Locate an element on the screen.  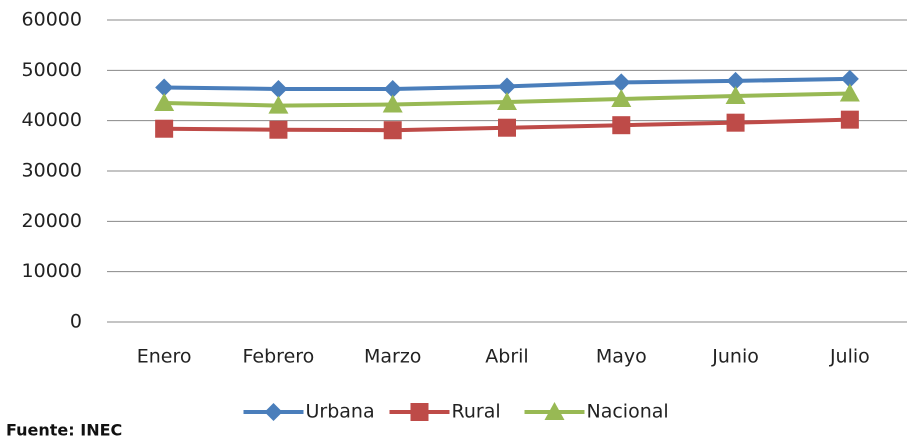
x-tick-label: Marzo is located at coordinates (392, 357).